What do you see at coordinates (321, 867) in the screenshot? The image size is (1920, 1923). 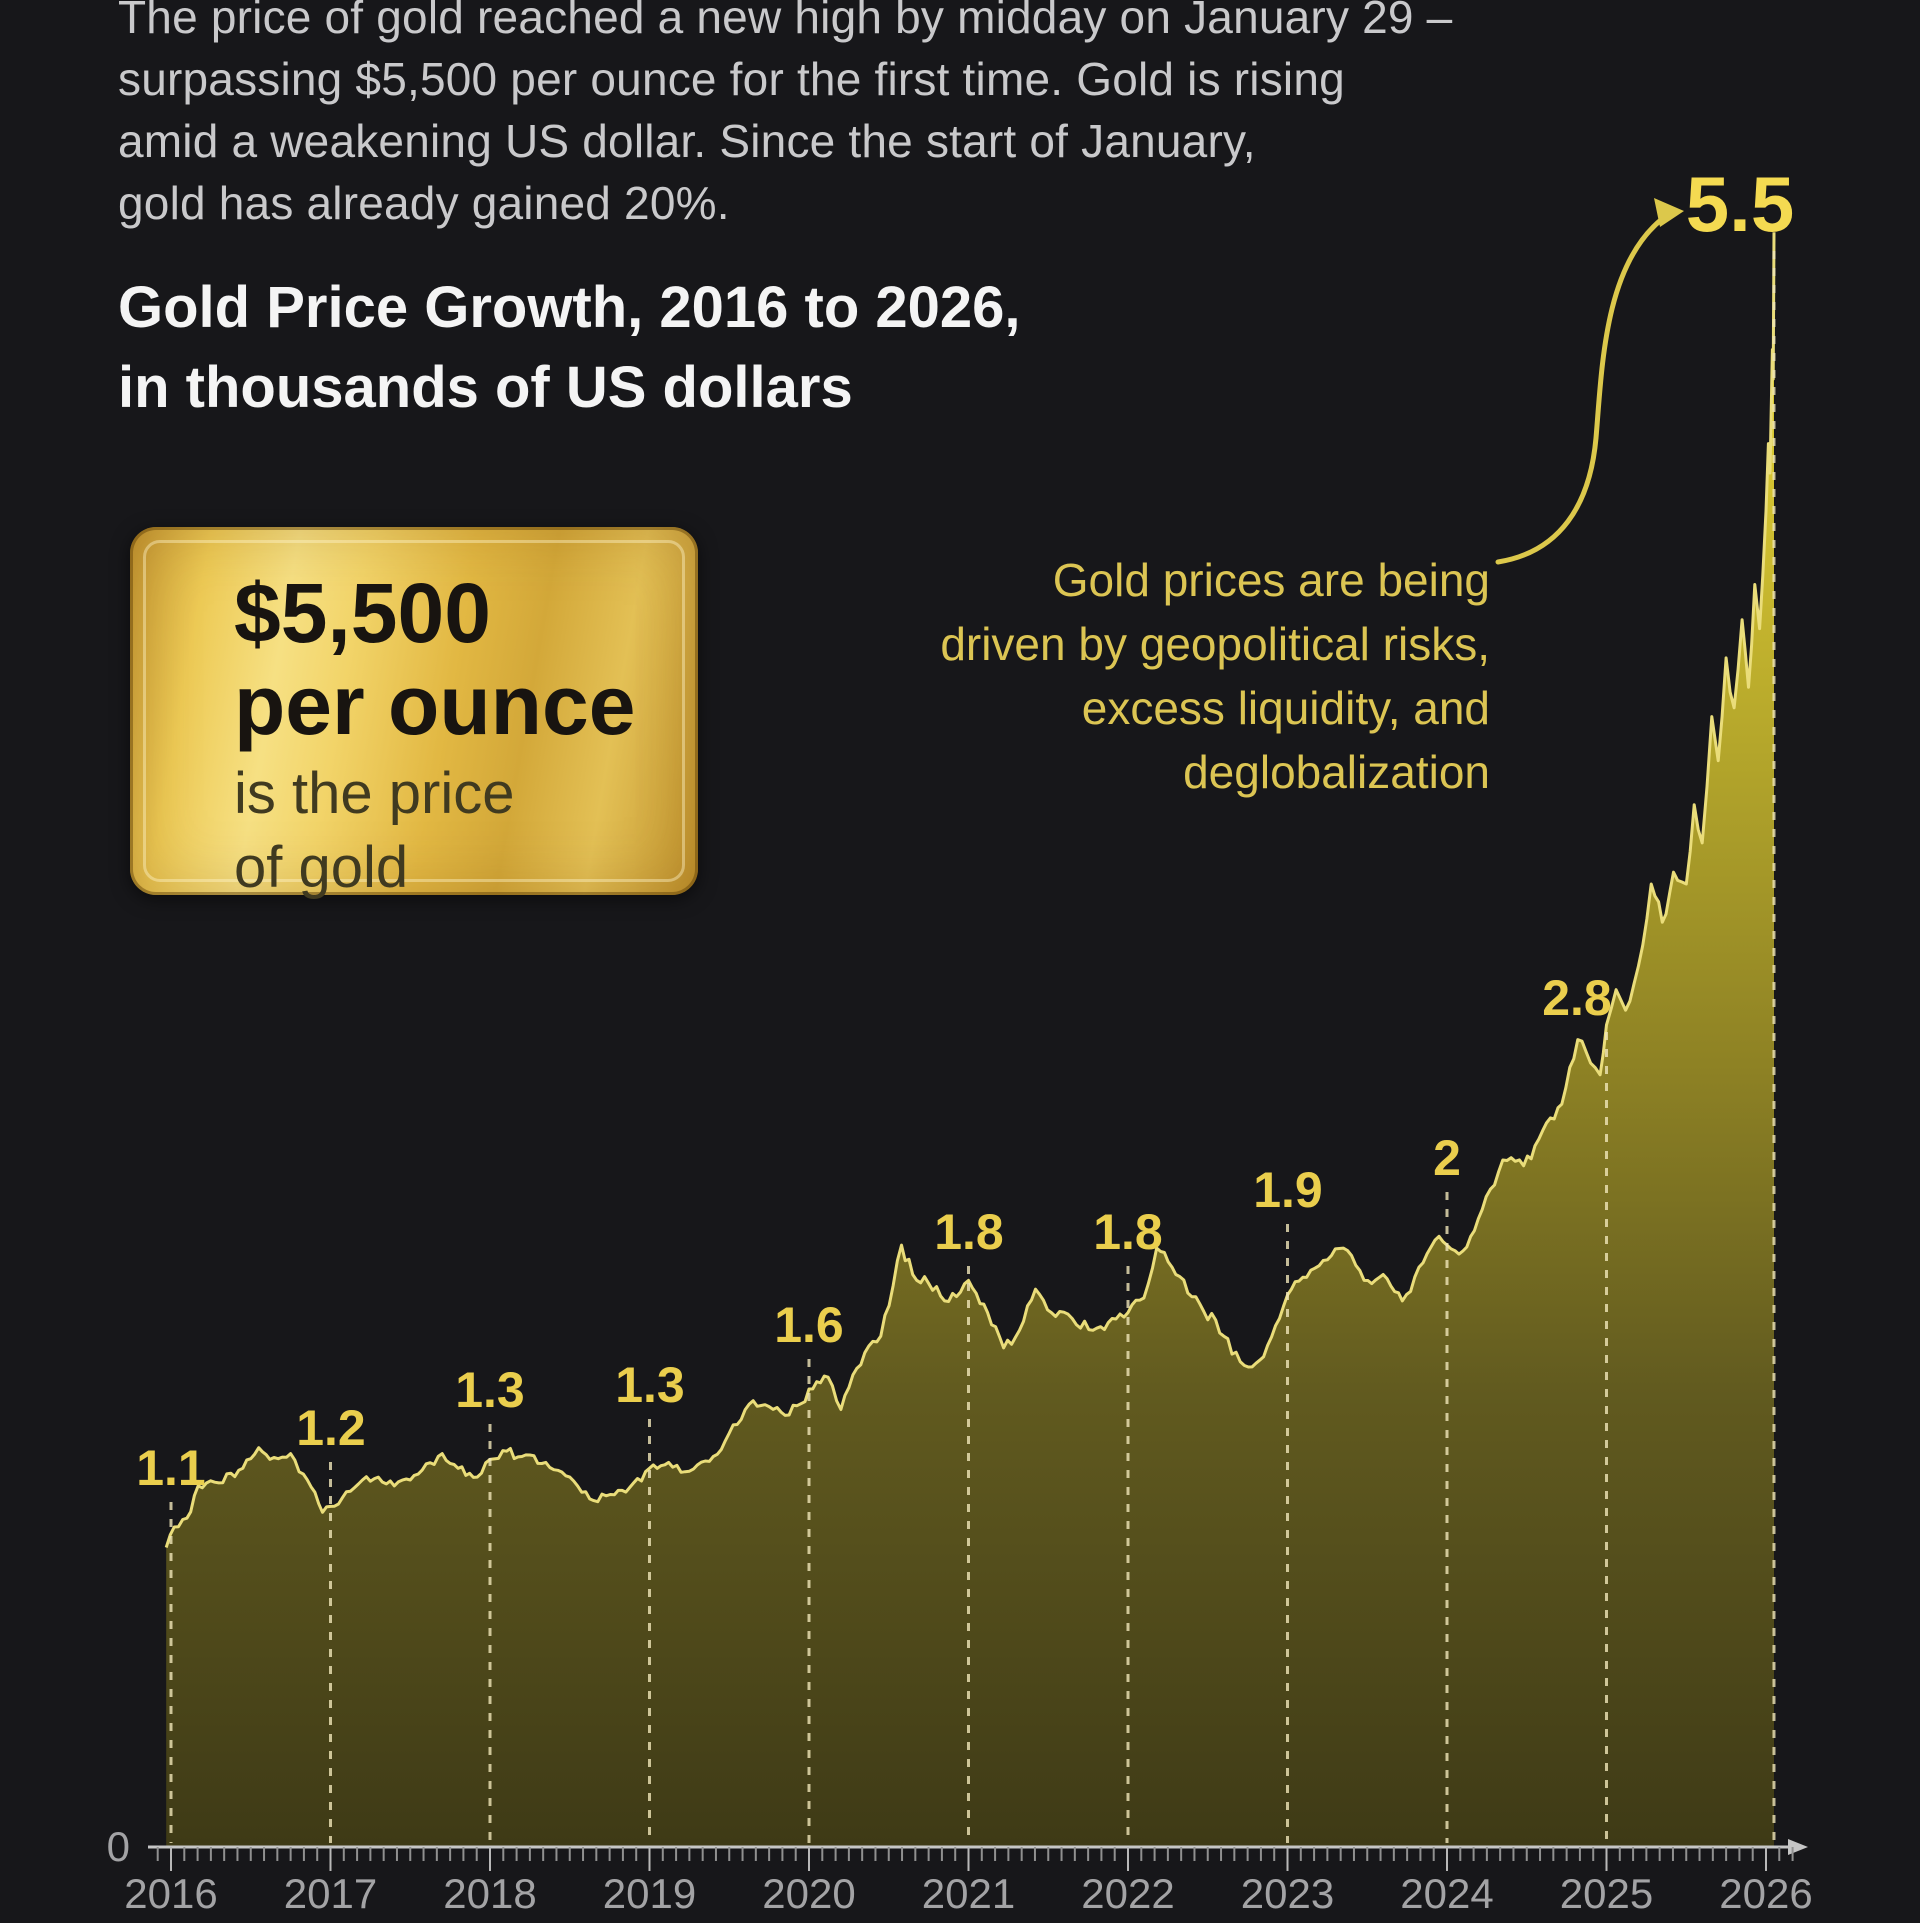 I see `price-caption-2: of gold` at bounding box center [321, 867].